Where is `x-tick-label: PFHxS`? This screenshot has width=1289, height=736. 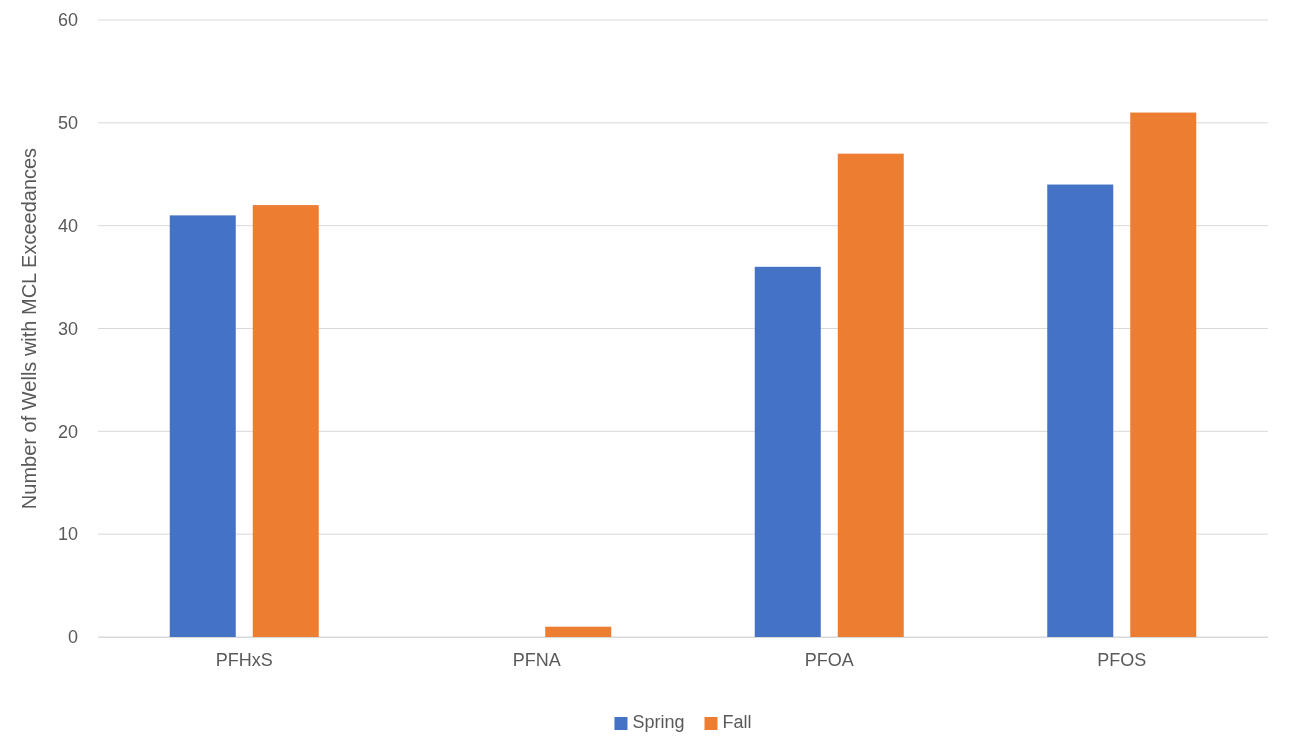
x-tick-label: PFHxS is located at coordinates (244, 659).